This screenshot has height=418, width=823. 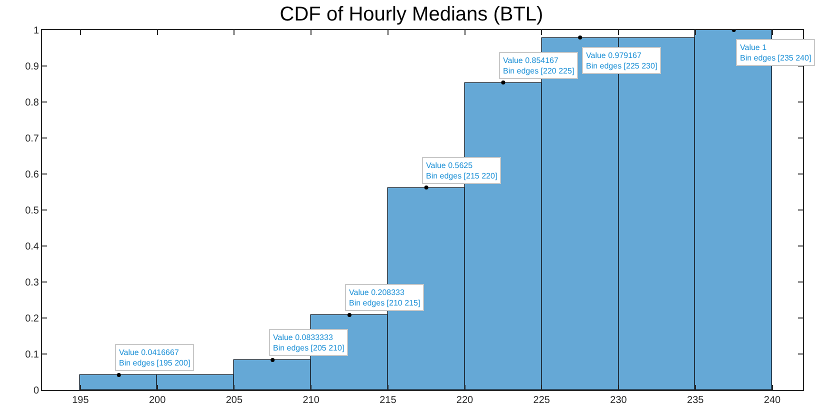 What do you see at coordinates (619, 400) in the screenshot?
I see `x-tick-label: 230` at bounding box center [619, 400].